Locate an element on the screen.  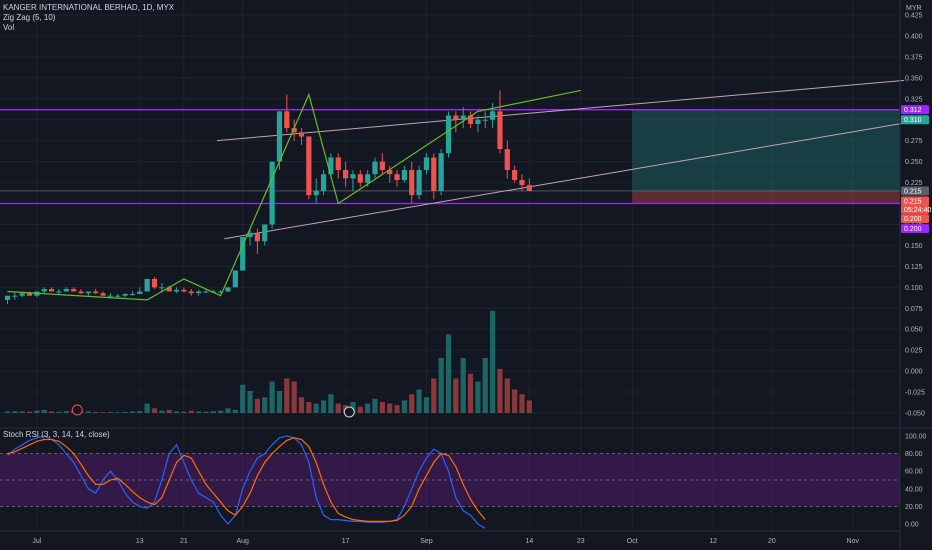
price-tick-label: -0.025 is located at coordinates (915, 393).